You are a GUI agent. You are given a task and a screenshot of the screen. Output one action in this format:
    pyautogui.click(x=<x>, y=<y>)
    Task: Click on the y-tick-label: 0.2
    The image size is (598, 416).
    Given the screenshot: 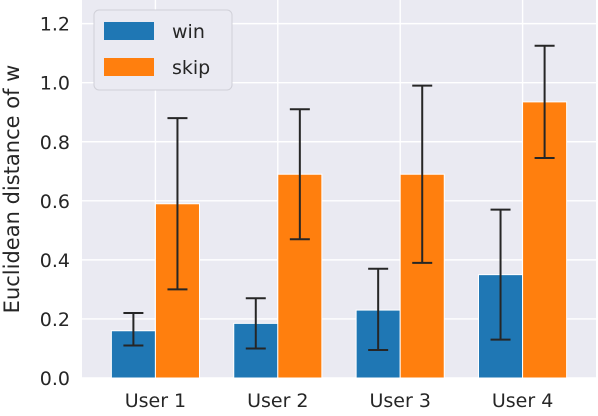 What is the action you would take?
    pyautogui.click(x=55, y=320)
    